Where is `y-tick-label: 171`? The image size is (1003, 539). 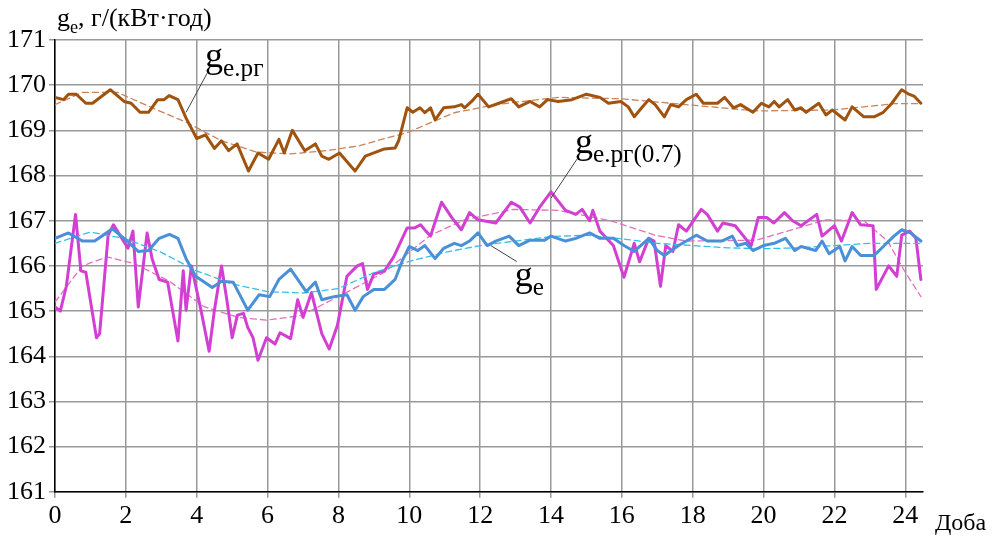
y-tick-label: 171 is located at coordinates (26, 38).